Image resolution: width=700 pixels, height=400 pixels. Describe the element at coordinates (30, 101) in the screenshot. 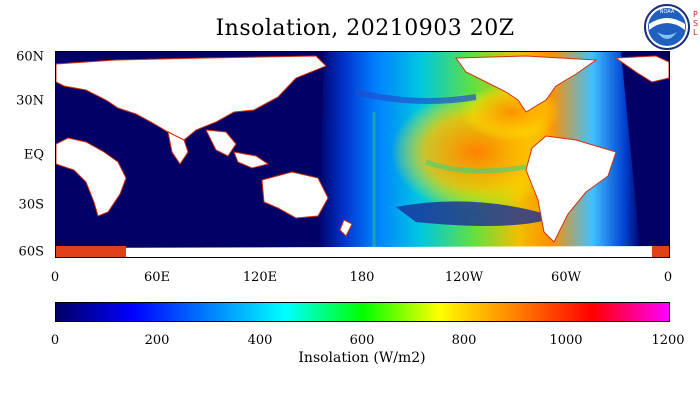

I see `lat-label-30n: 30N` at that location.